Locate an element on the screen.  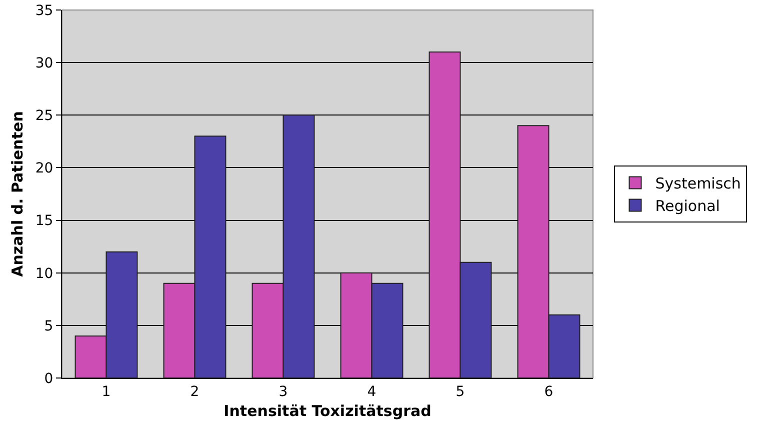
y-tick-label: 20 is located at coordinates (44, 168).